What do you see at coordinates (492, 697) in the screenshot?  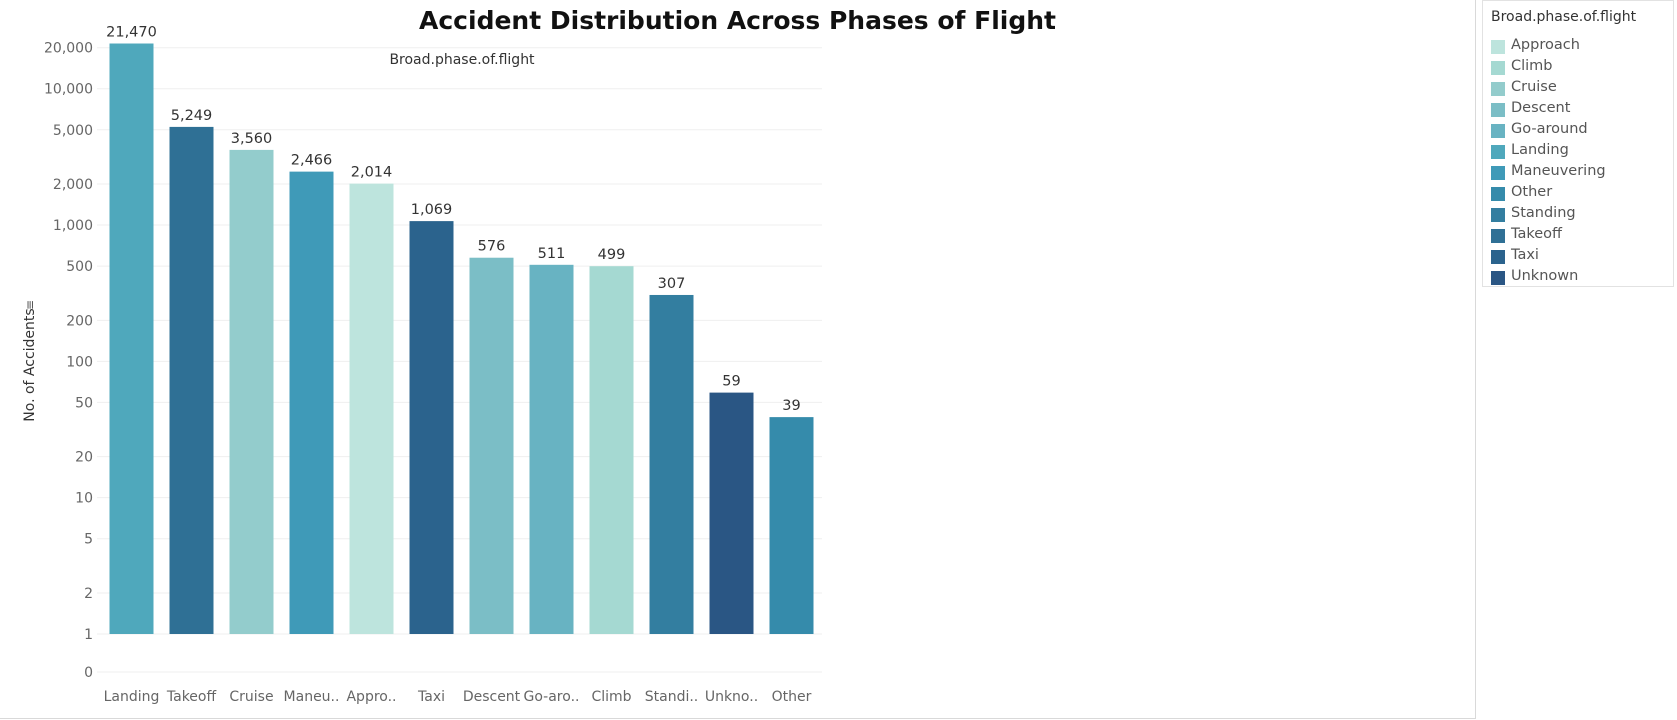 I see `x-tick-label: Descent` at bounding box center [492, 697].